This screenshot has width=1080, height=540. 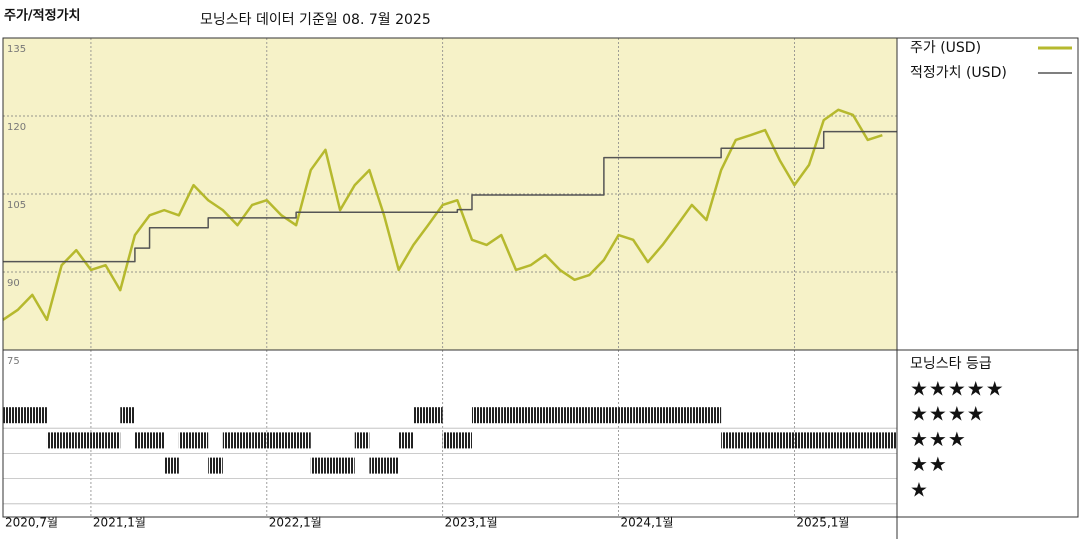 I want to click on legend-label: 주가 (USD), so click(x=945, y=48).